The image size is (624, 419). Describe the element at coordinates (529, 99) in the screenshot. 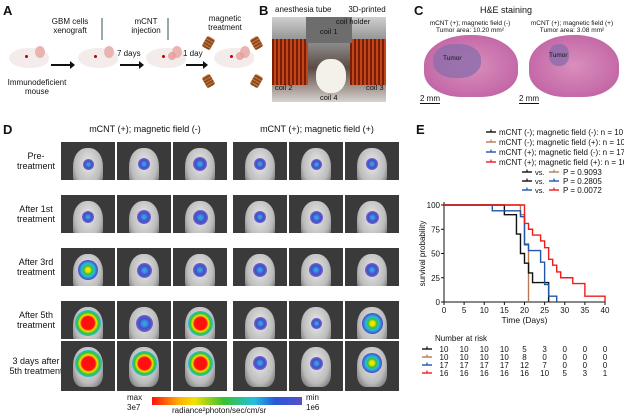

I see `scale-bar-2: 2 mm` at that location.